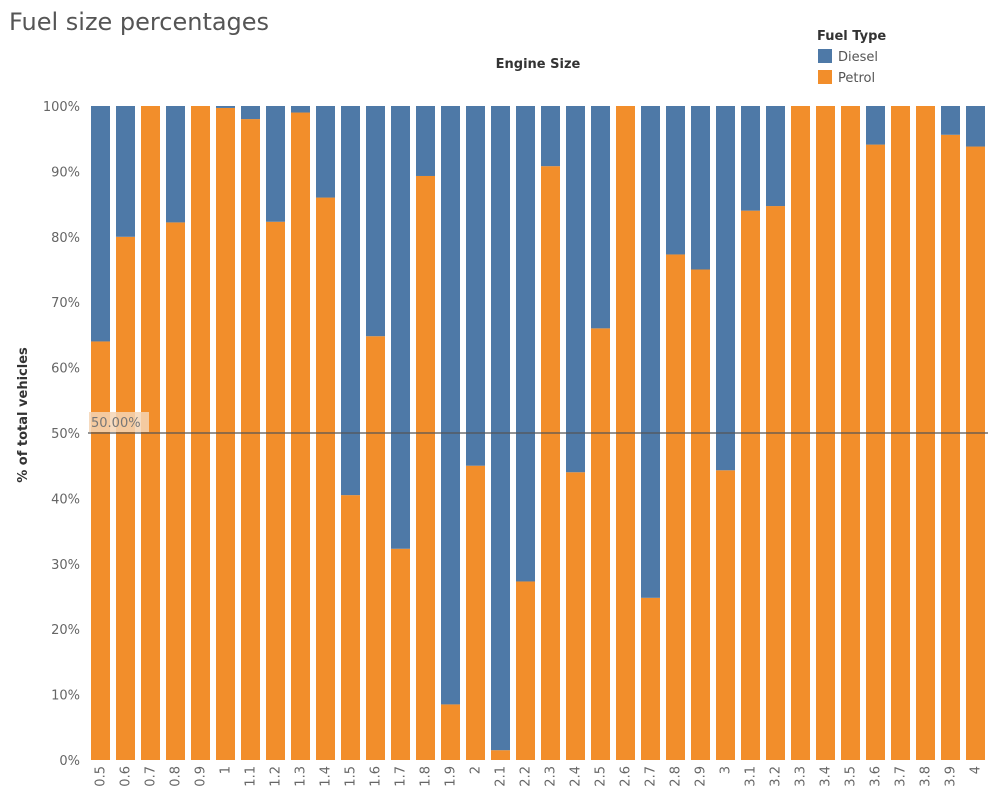 This screenshot has height=794, width=997. Describe the element at coordinates (538, 423) in the screenshot. I see `reference-line-group: 50.00%` at that location.